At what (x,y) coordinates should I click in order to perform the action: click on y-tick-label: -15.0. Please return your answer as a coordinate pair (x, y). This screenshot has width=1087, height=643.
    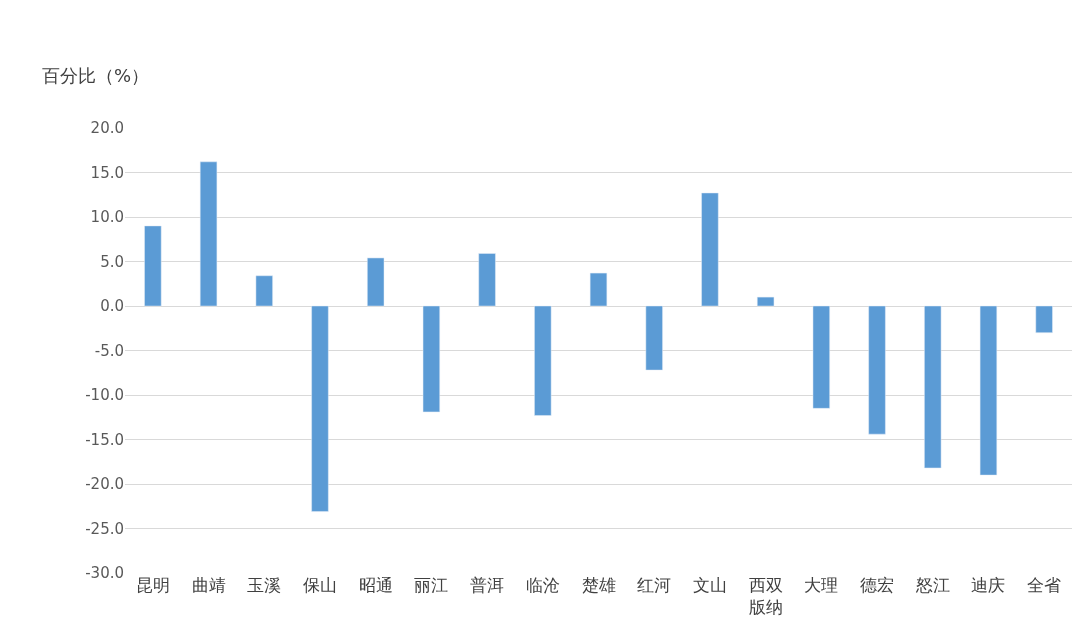
    Looking at the image, I should click on (104, 439).